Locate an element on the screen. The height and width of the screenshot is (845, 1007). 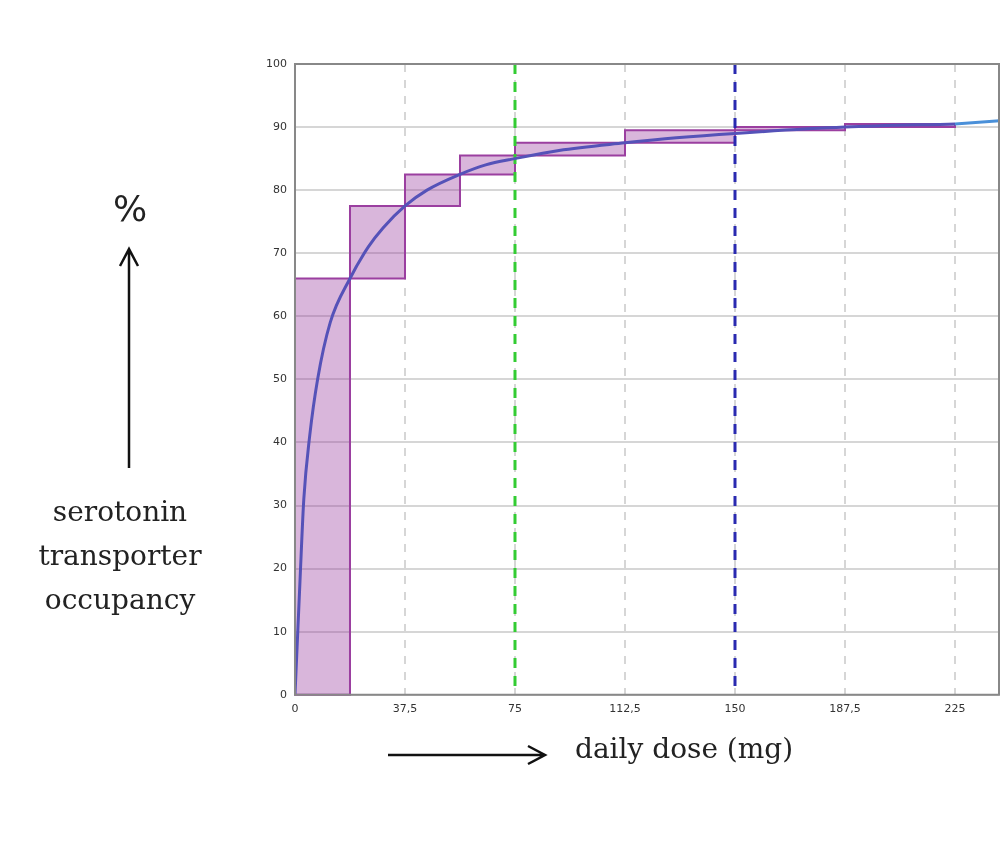
y-tick-label: 90 is located at coordinates (280, 126).